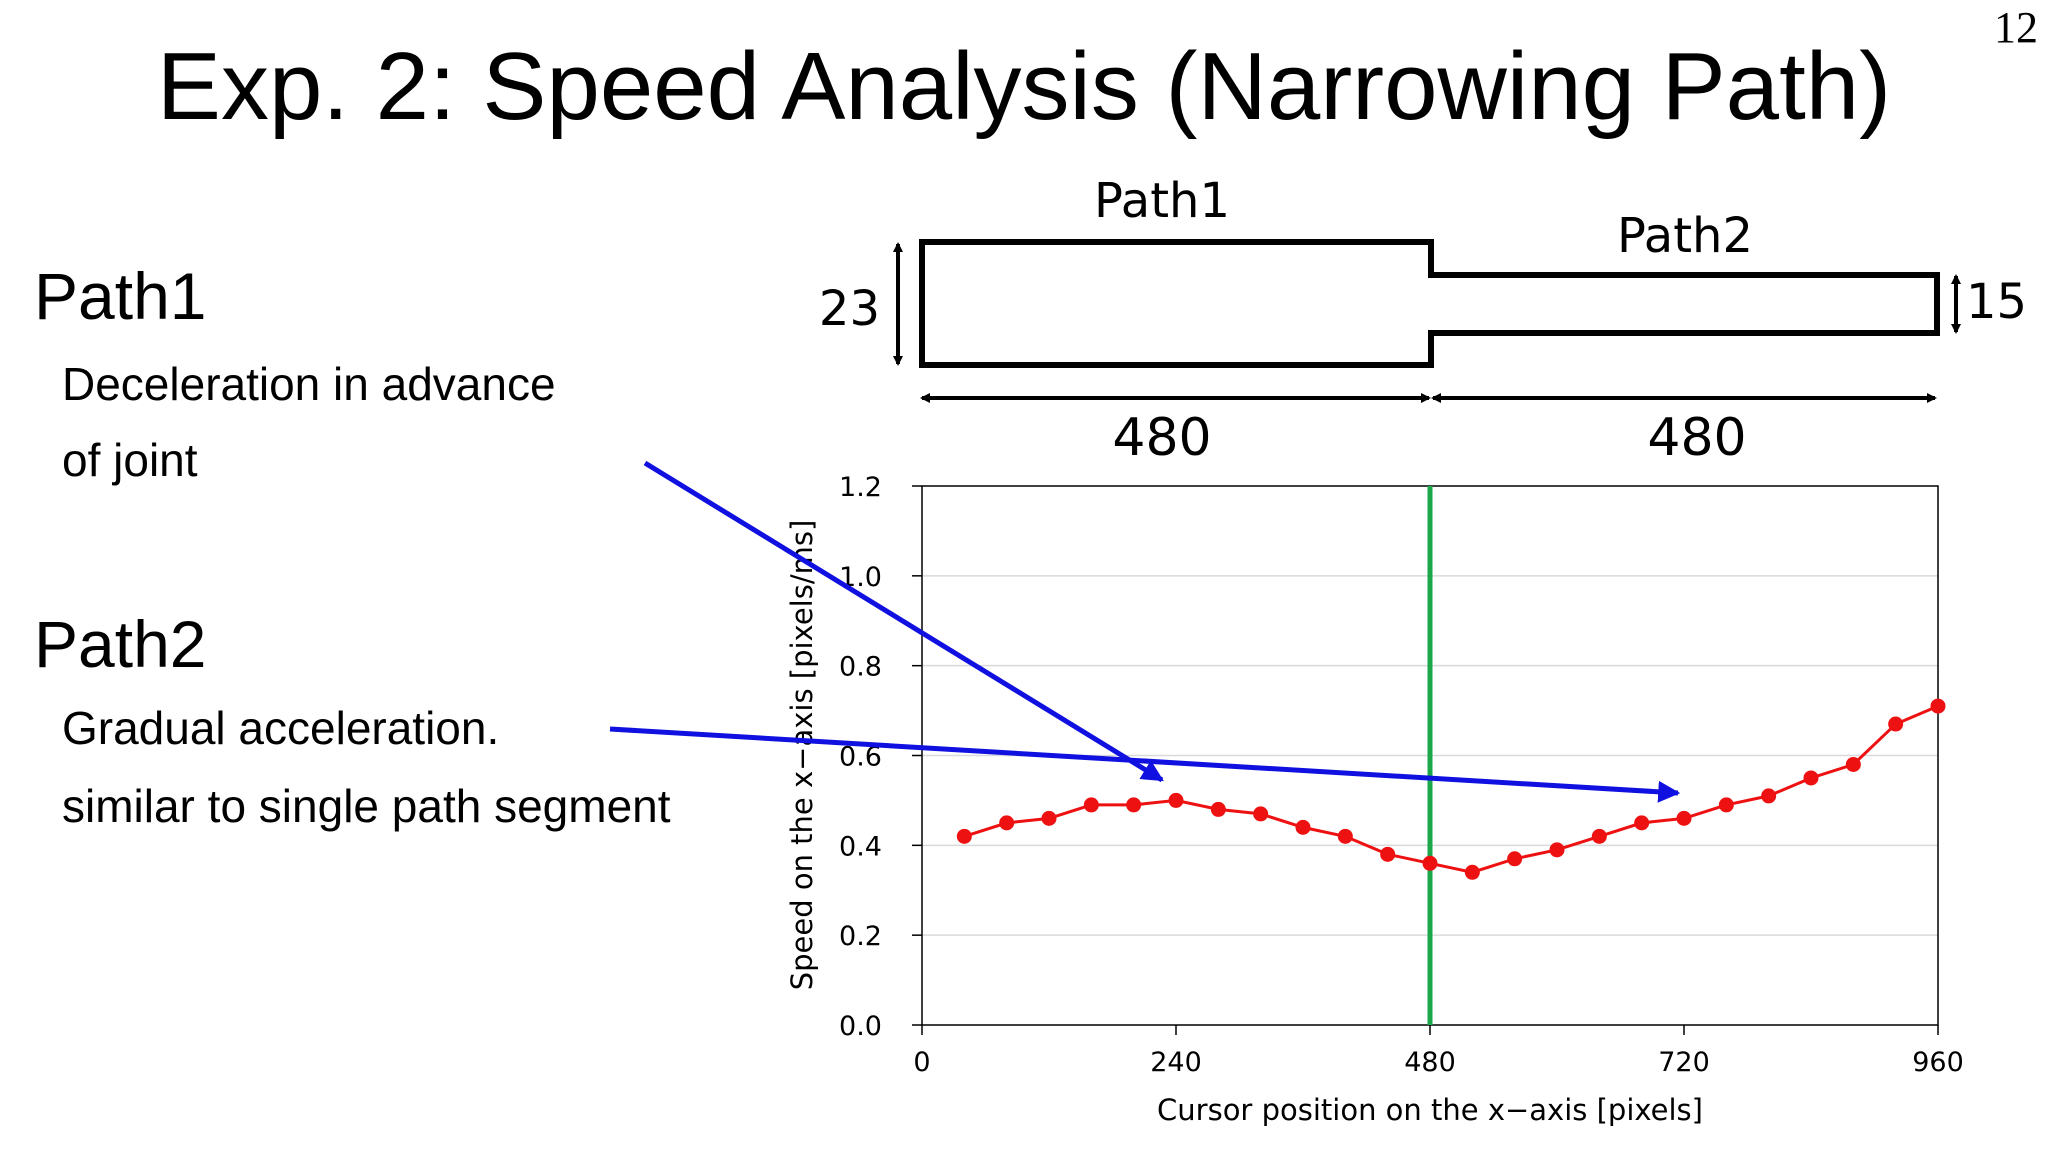 The height and width of the screenshot is (1152, 2048). Describe the element at coordinates (860, 667) in the screenshot. I see `y-tick-label: 0.8` at that location.